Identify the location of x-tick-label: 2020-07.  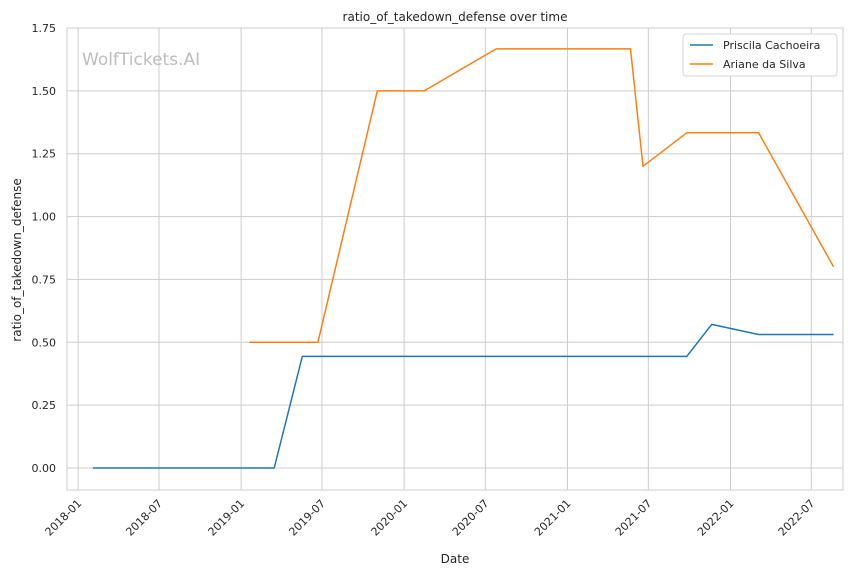
(471, 518).